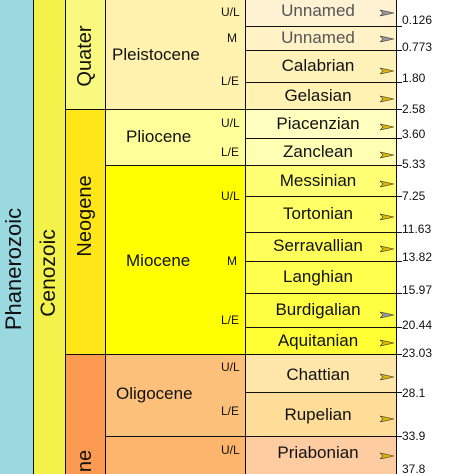 The width and height of the screenshot is (474, 474). I want to click on stage-name-zanclean: Zanclean, so click(318, 151).